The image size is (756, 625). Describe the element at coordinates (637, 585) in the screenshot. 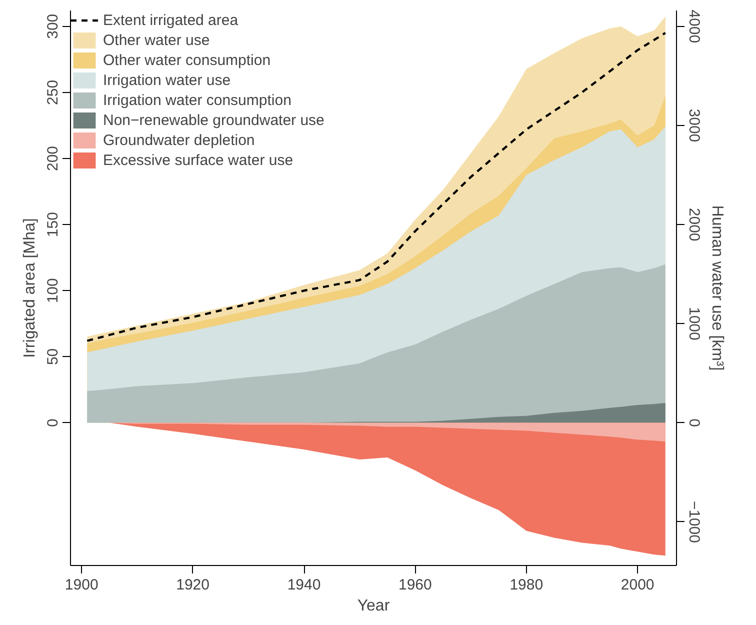

I see `x-tick-label: 2000` at that location.